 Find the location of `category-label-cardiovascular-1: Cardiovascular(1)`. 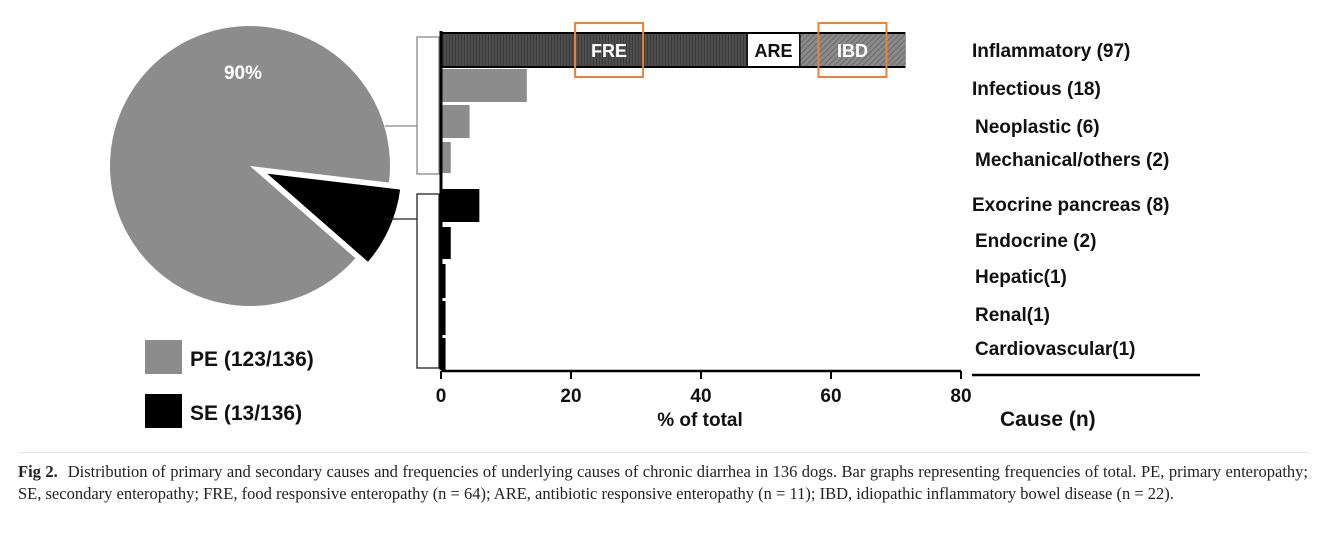

category-label-cardiovascular-1: Cardiovascular(1) is located at coordinates (1055, 349).